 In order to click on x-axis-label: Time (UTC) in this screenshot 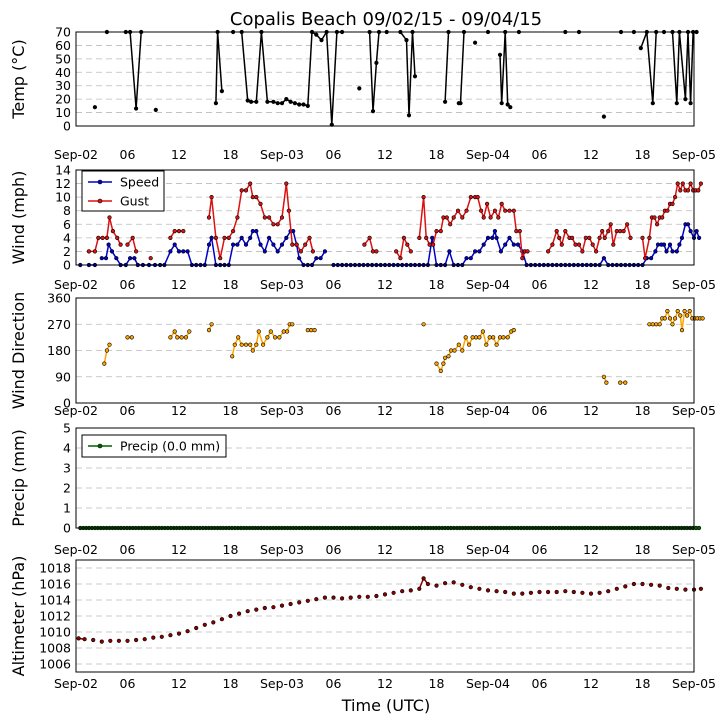, I will do `click(385, 705)`.